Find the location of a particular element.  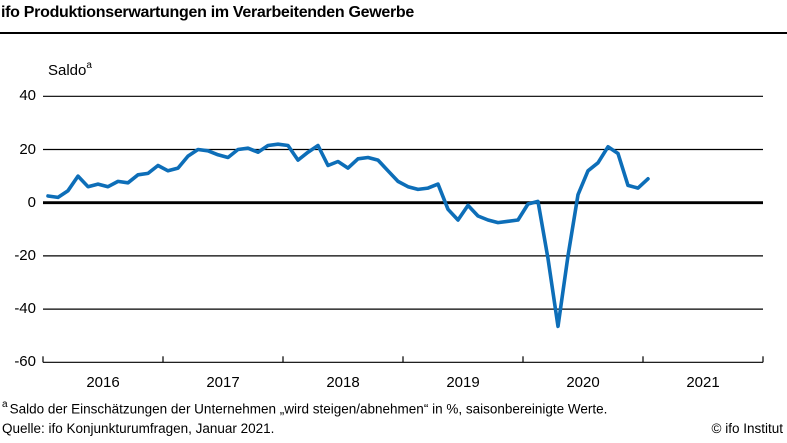

y-tick-label: -40 is located at coordinates (25, 309).